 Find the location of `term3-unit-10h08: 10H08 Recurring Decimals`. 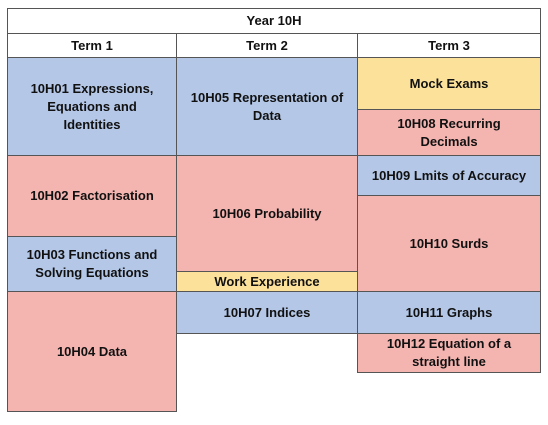

term3-unit-10h08: 10H08 Recurring Decimals is located at coordinates (449, 132).